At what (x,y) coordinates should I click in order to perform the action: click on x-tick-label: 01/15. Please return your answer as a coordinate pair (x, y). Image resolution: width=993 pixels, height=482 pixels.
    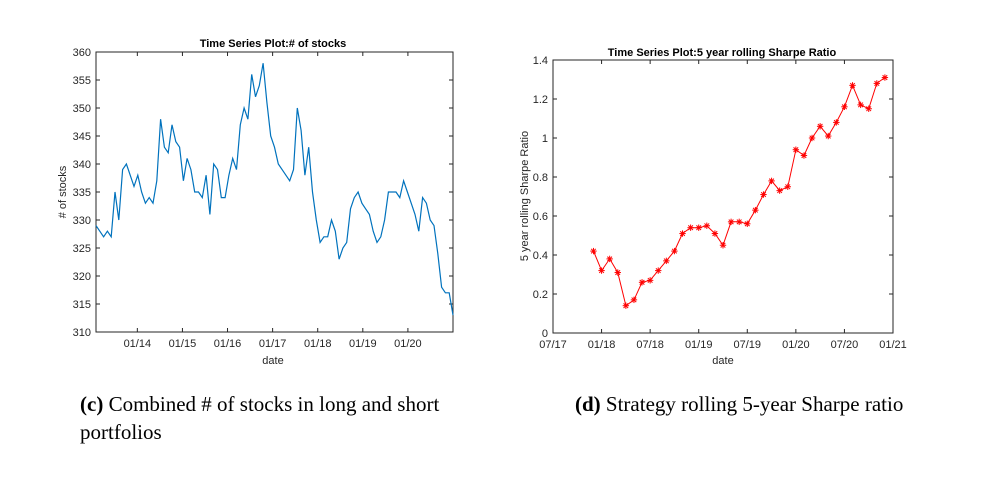
    Looking at the image, I should click on (183, 344).